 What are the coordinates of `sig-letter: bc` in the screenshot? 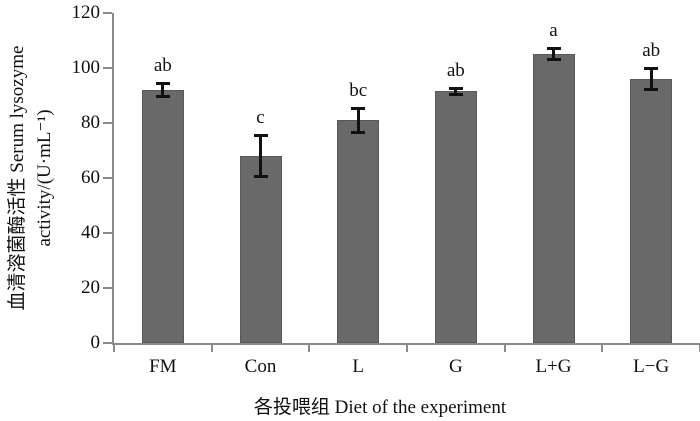 It's located at (358, 90).